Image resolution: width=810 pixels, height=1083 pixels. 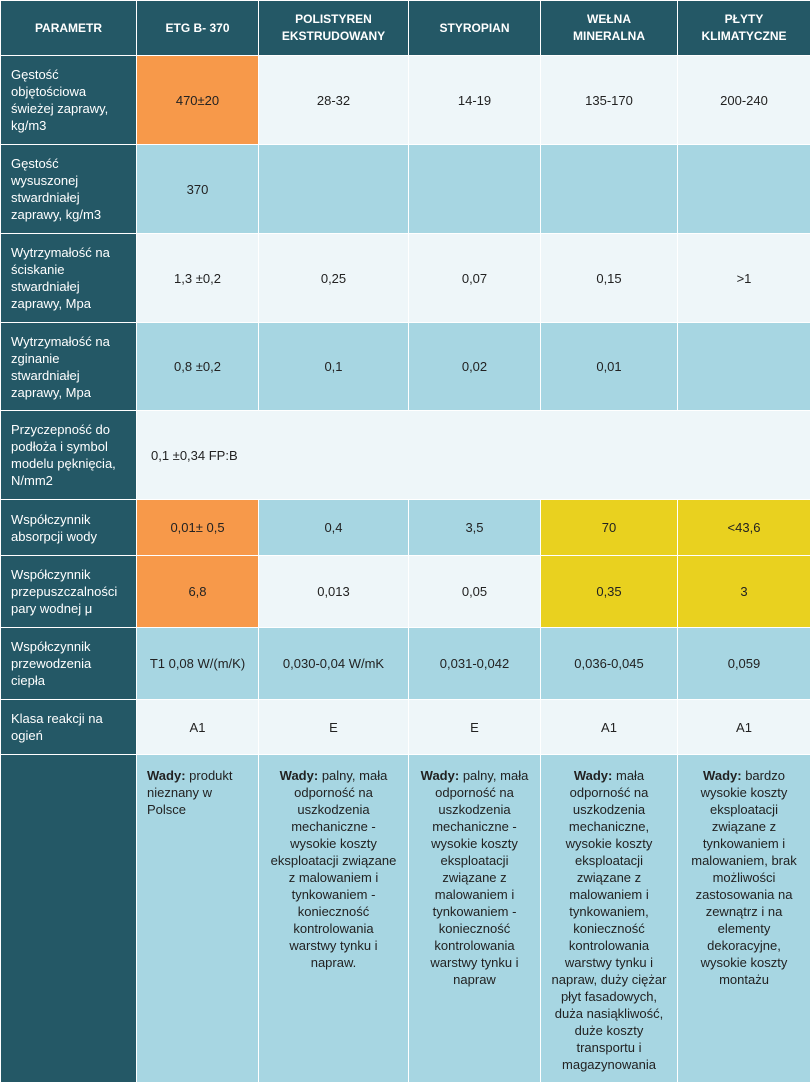 I want to click on value-cell: >1, so click(x=743, y=278).